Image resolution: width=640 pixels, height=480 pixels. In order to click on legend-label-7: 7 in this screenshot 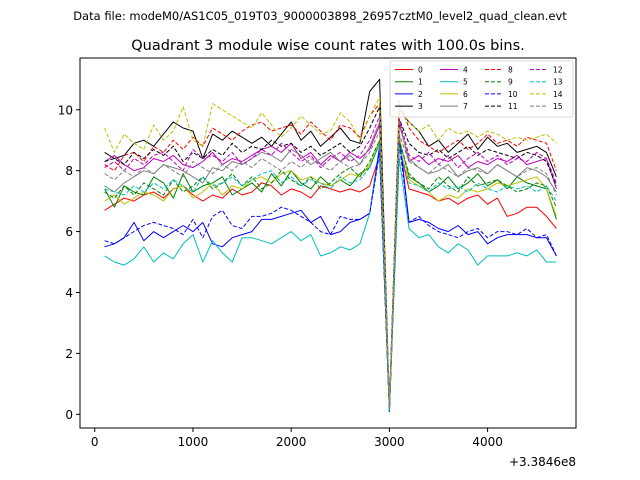, I will do `click(465, 106)`.